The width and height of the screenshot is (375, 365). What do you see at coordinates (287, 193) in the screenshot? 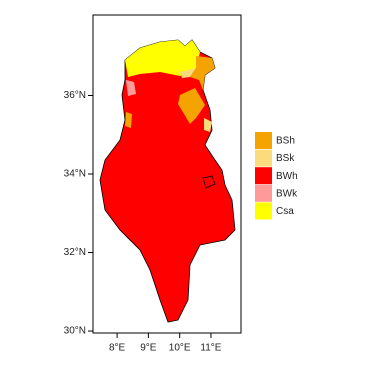
I see `legend-label: BWk` at bounding box center [287, 193].